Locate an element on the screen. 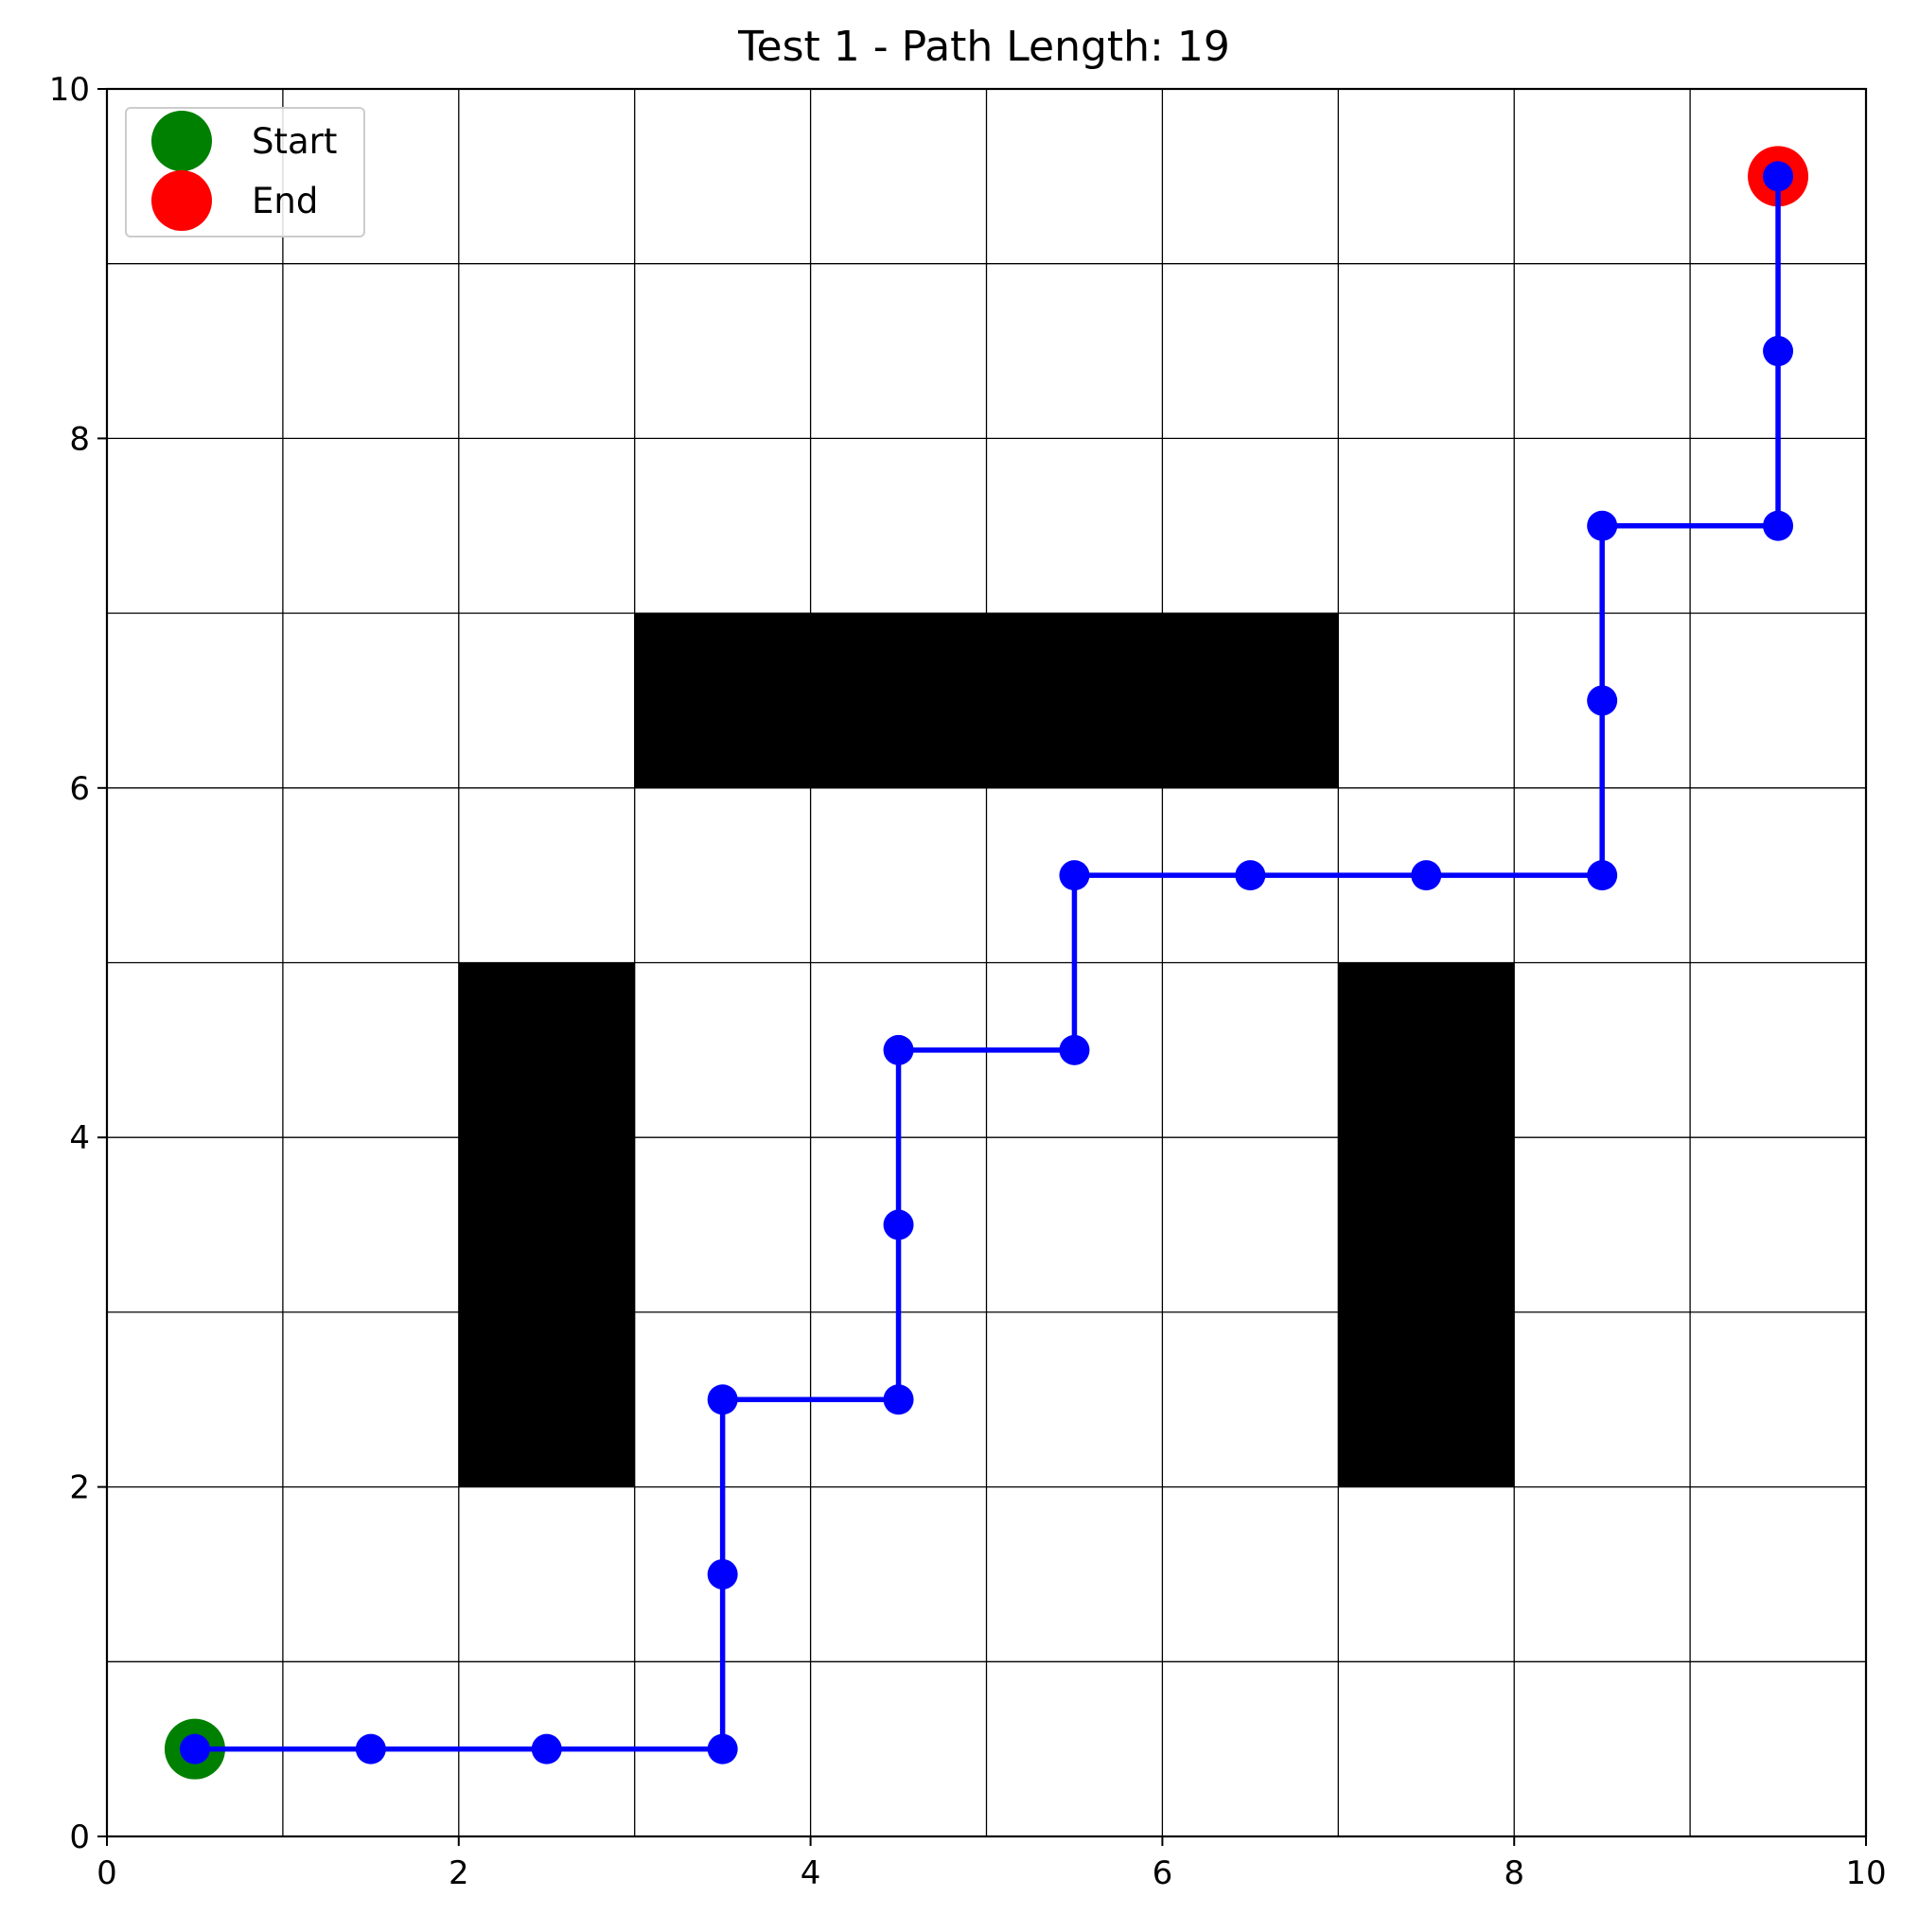 Image resolution: width=1919 pixels, height=1932 pixels. legend-end-swatch is located at coordinates (181, 200).